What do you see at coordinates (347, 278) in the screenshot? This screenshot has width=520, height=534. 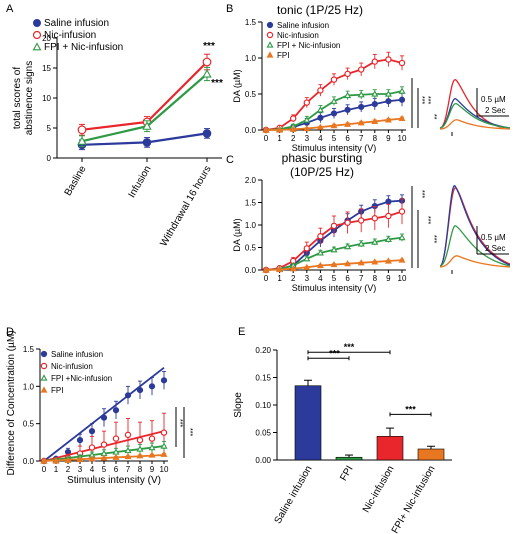 I see `panel-c-x-tick-label: 6` at bounding box center [347, 278].